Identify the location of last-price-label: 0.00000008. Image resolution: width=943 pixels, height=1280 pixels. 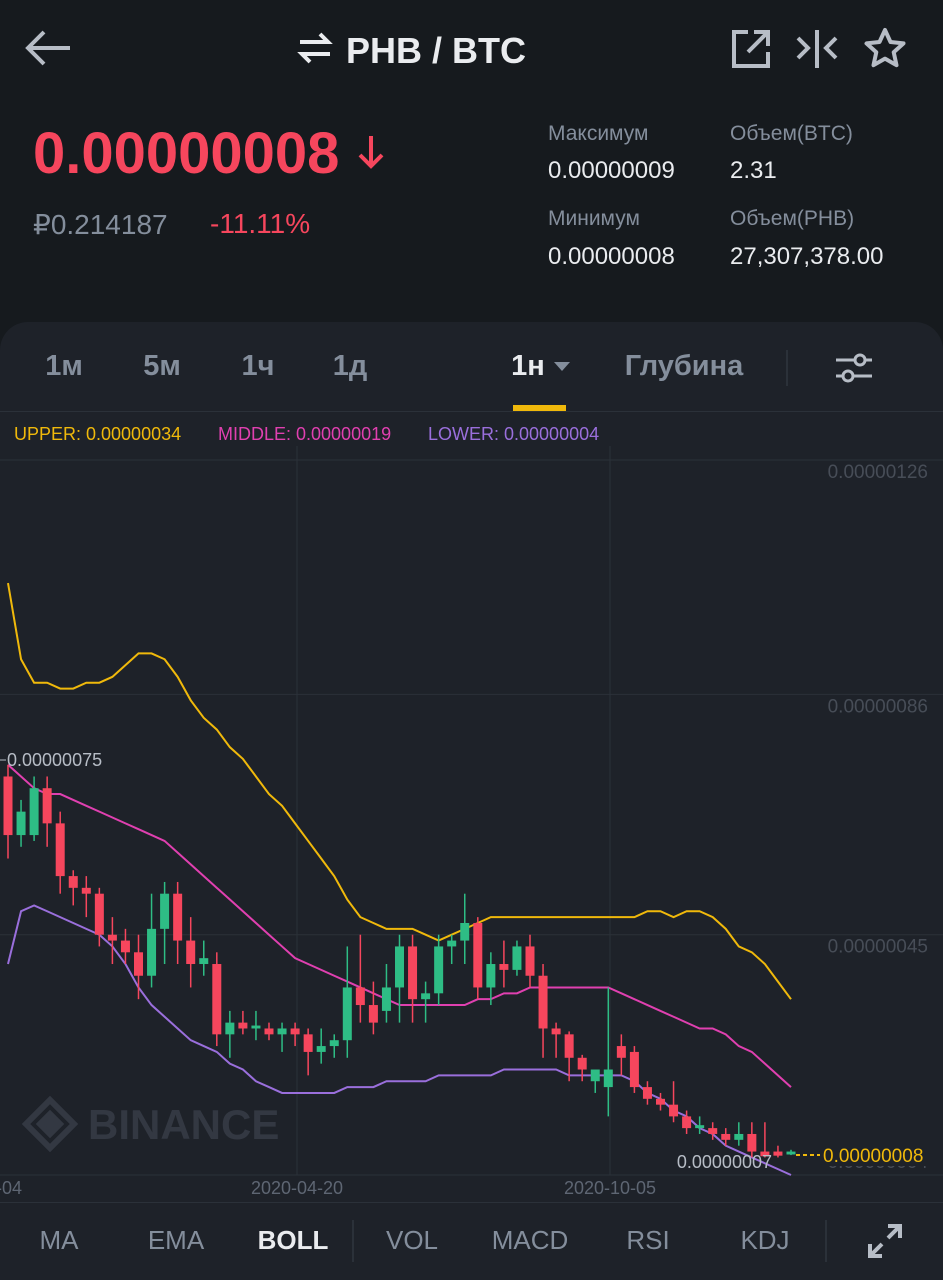
(873, 1156).